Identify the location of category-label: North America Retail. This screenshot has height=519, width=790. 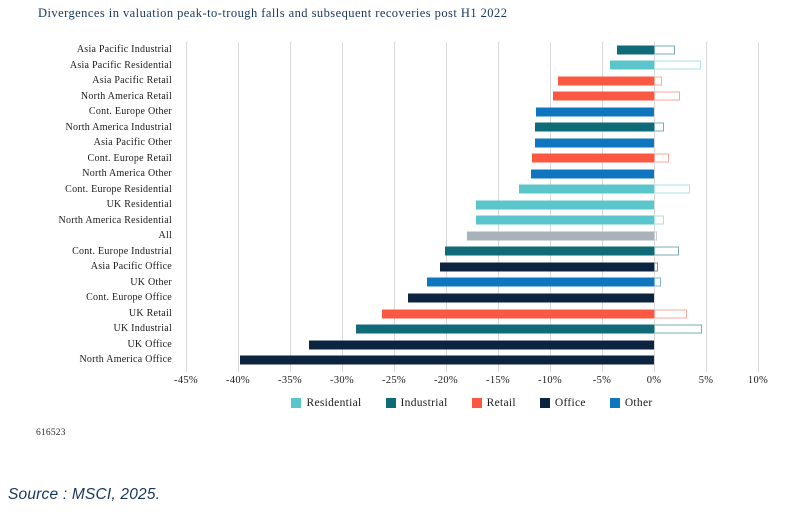
(126, 96).